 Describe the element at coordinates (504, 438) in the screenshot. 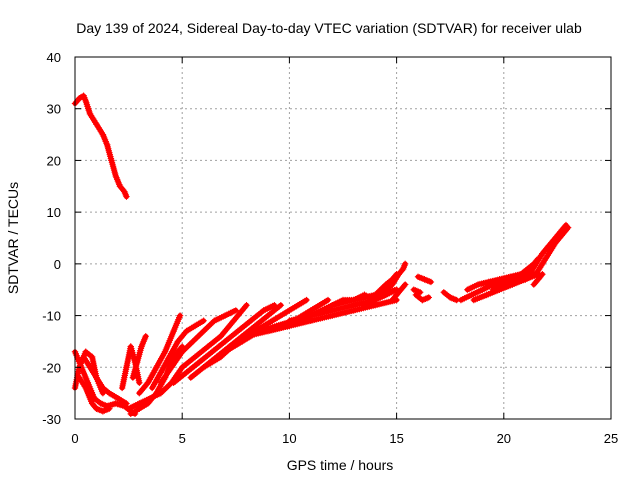

I see `x-tick-label: 20` at that location.